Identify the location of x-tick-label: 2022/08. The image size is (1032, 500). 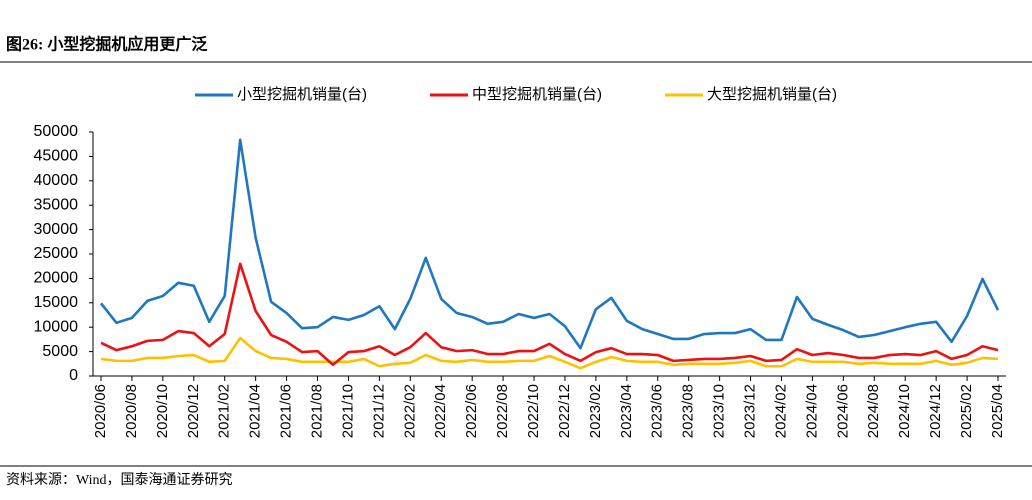
(502, 411).